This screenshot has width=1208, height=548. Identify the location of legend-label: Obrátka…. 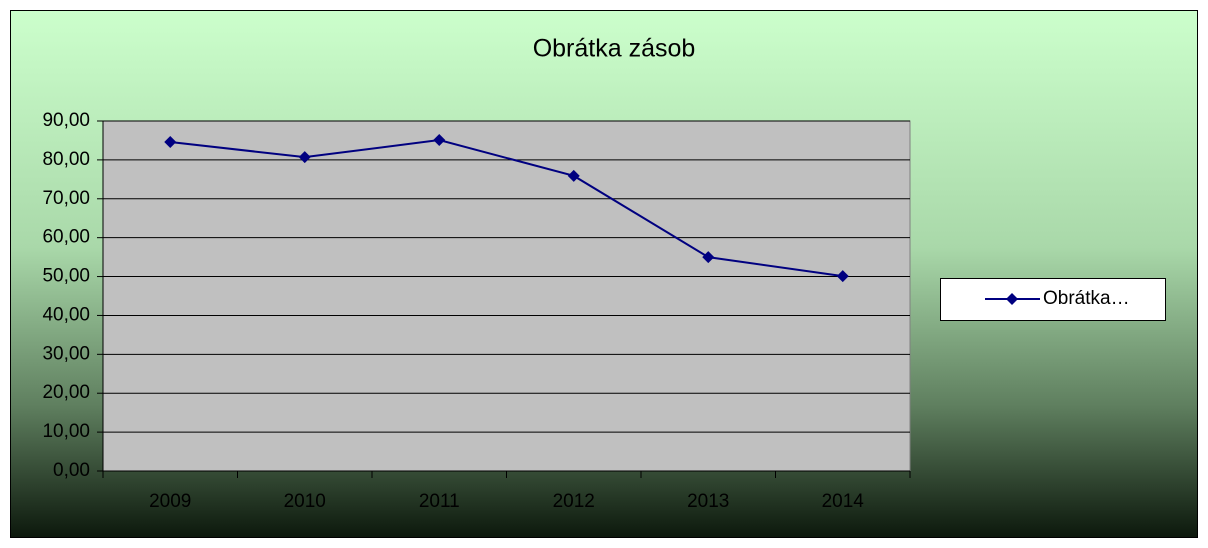
(1086, 298).